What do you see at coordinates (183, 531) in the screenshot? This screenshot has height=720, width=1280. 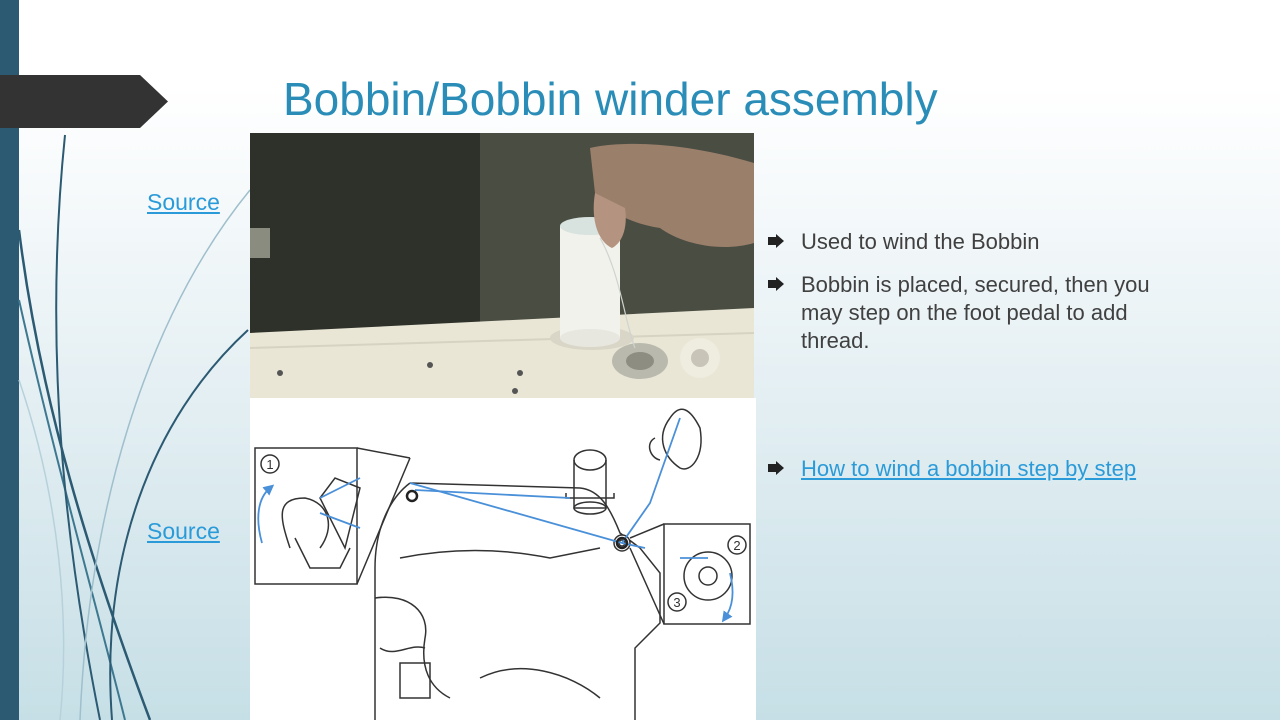 I see `source-link-diagram: Source` at bounding box center [183, 531].